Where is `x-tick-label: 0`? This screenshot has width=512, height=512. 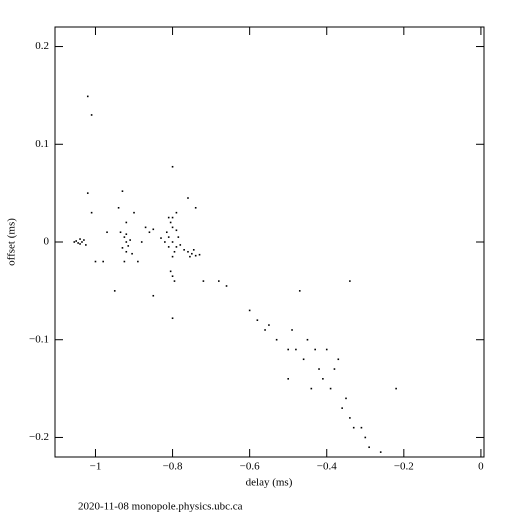 x-tick-label: 0 is located at coordinates (481, 467).